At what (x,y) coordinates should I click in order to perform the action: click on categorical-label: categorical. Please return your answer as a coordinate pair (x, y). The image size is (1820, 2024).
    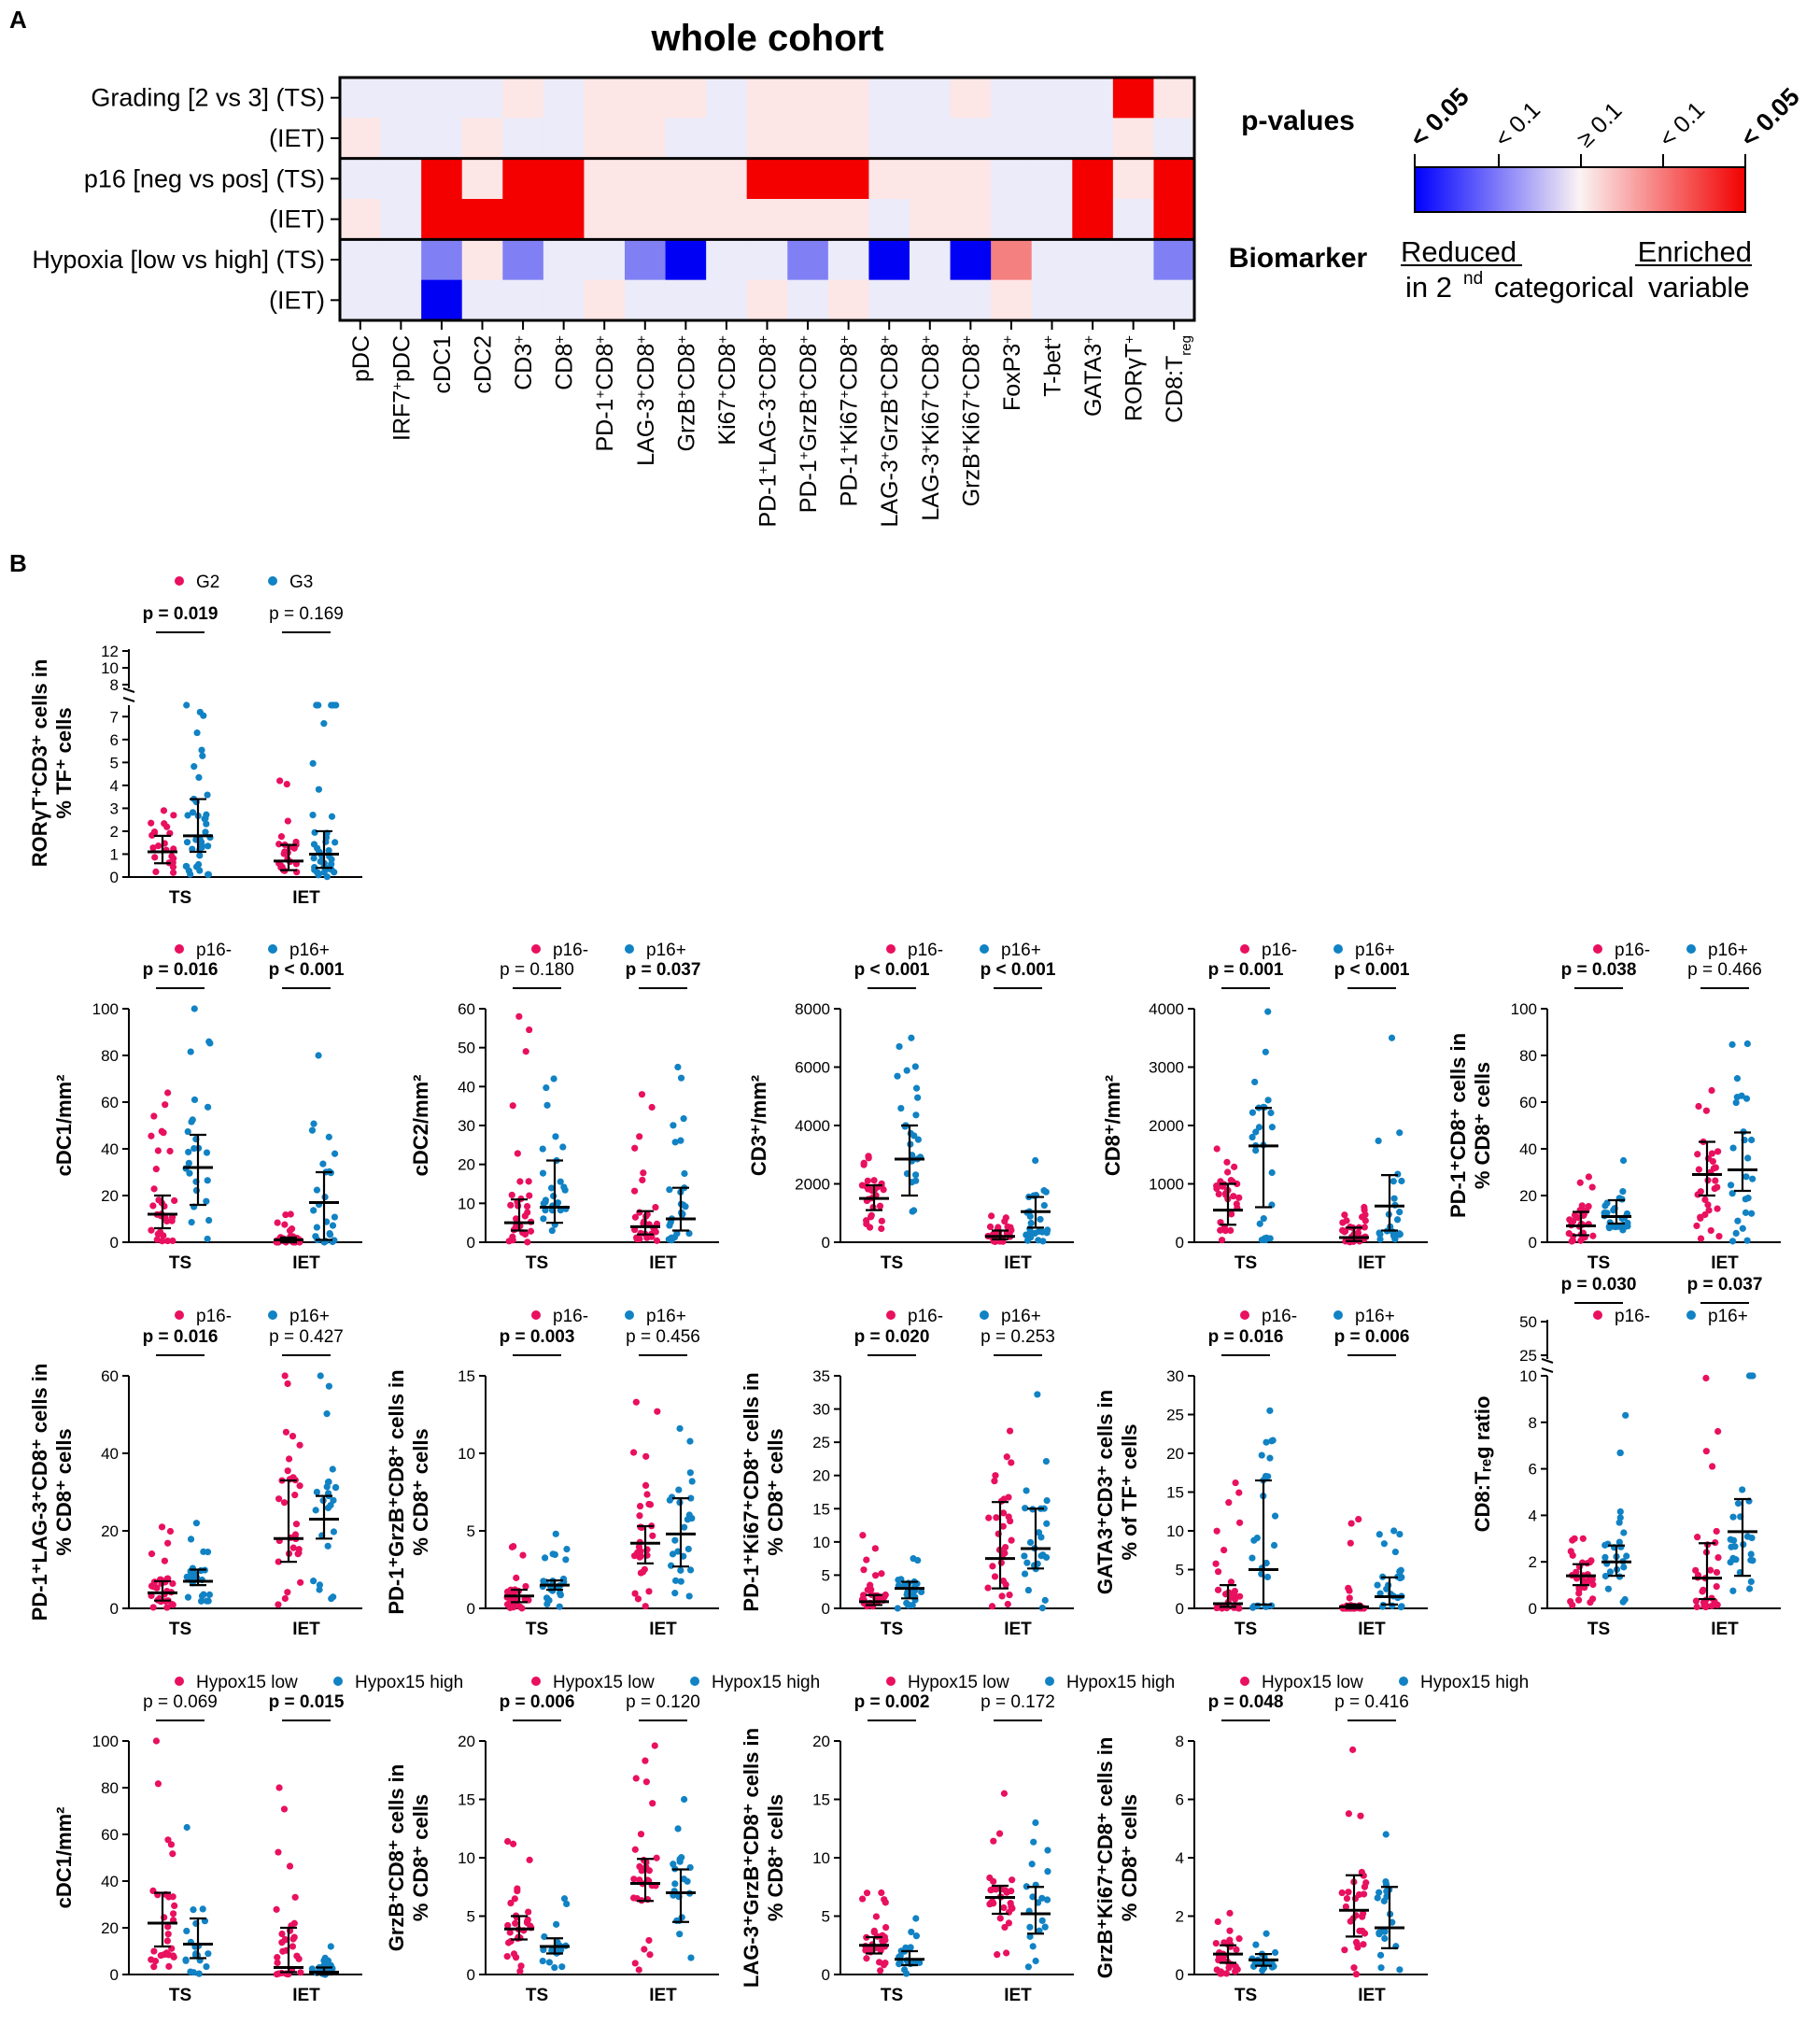
    Looking at the image, I should click on (1564, 287).